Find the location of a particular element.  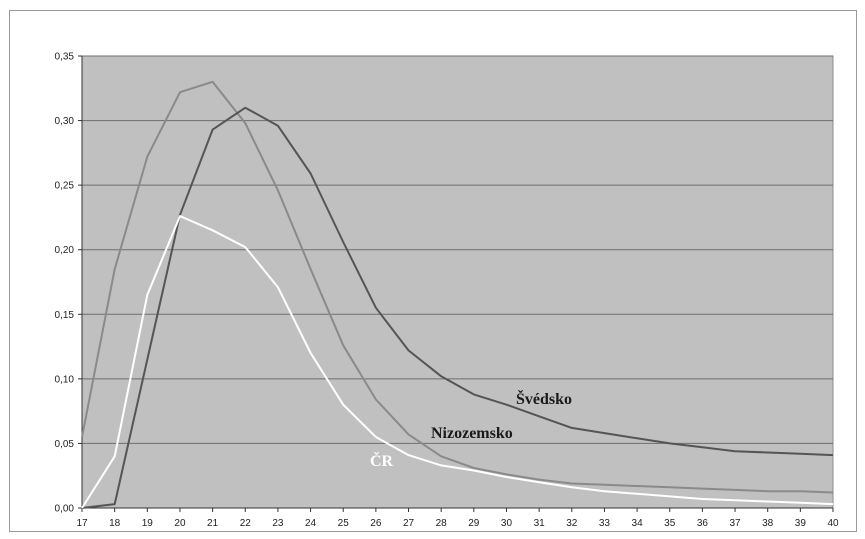

x-tick-label-4: 21 is located at coordinates (213, 523).